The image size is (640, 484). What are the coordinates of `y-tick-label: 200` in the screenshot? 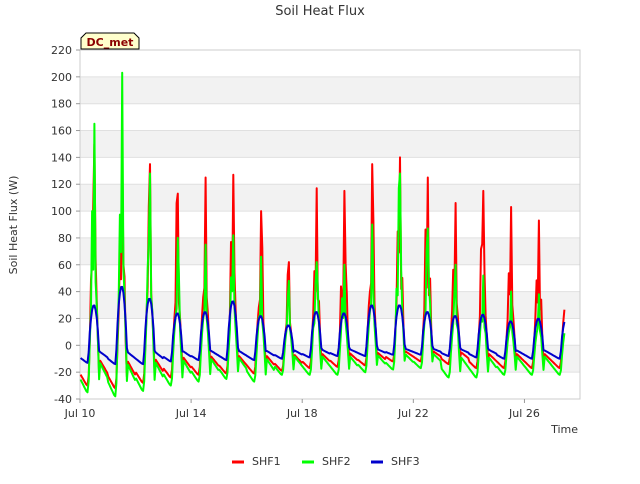 It's located at (61, 77).